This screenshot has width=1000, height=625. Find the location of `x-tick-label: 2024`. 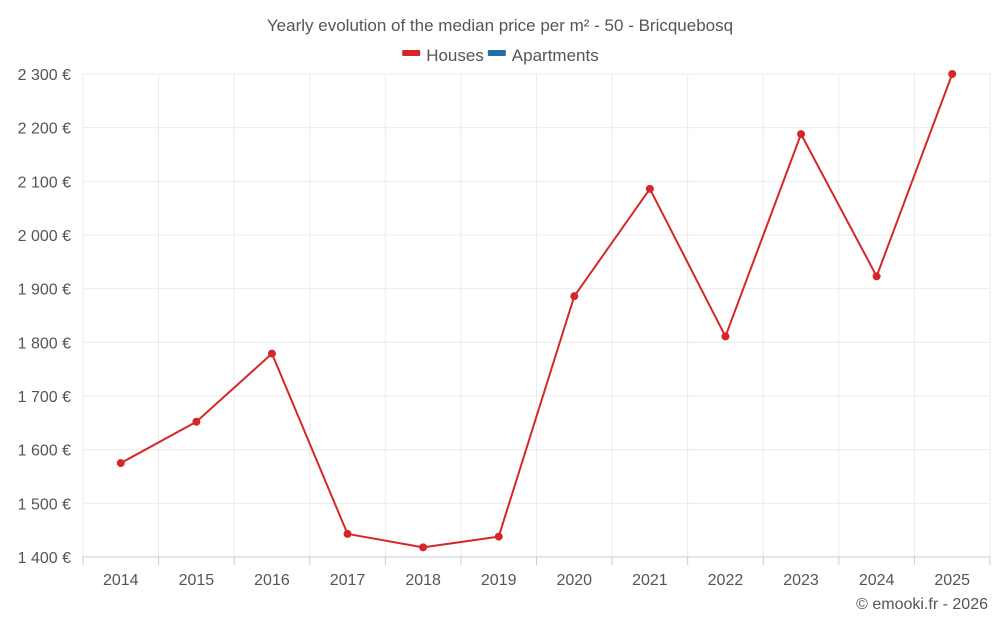

x-tick-label: 2024 is located at coordinates (877, 580).